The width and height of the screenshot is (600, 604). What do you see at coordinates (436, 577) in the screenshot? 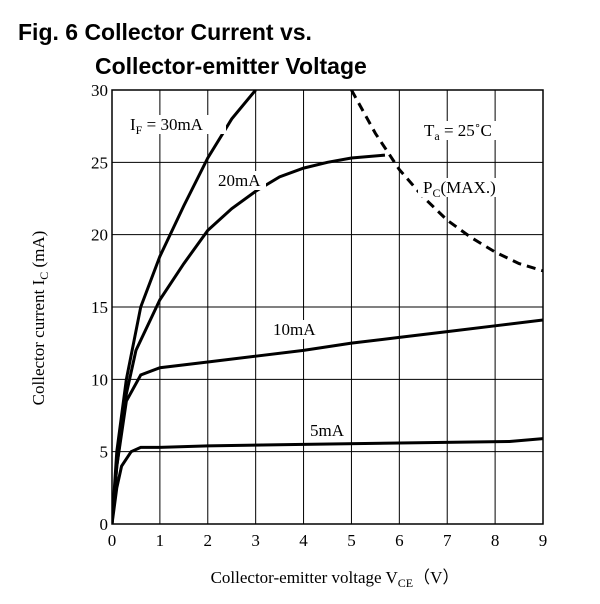
I see `label-part: （V）` at bounding box center [436, 577].